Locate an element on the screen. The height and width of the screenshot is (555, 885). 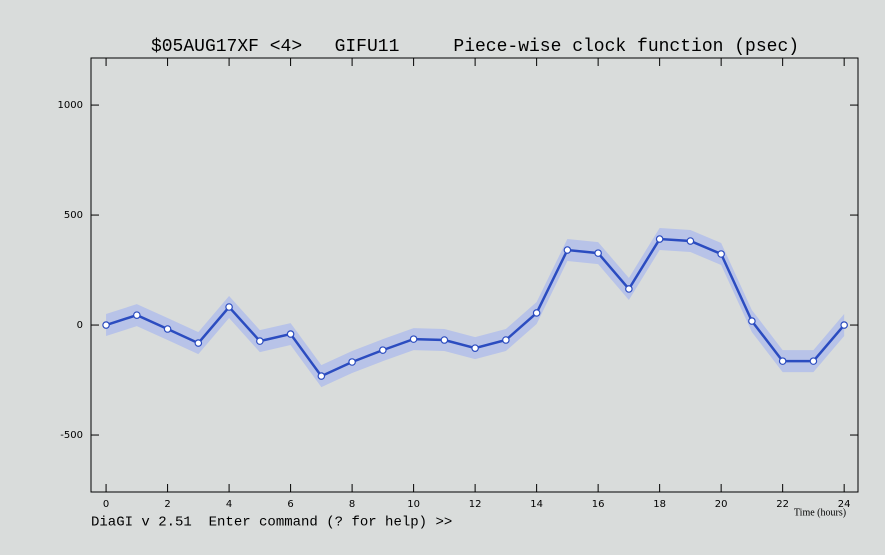
x-tick-label: 12 is located at coordinates (475, 504).